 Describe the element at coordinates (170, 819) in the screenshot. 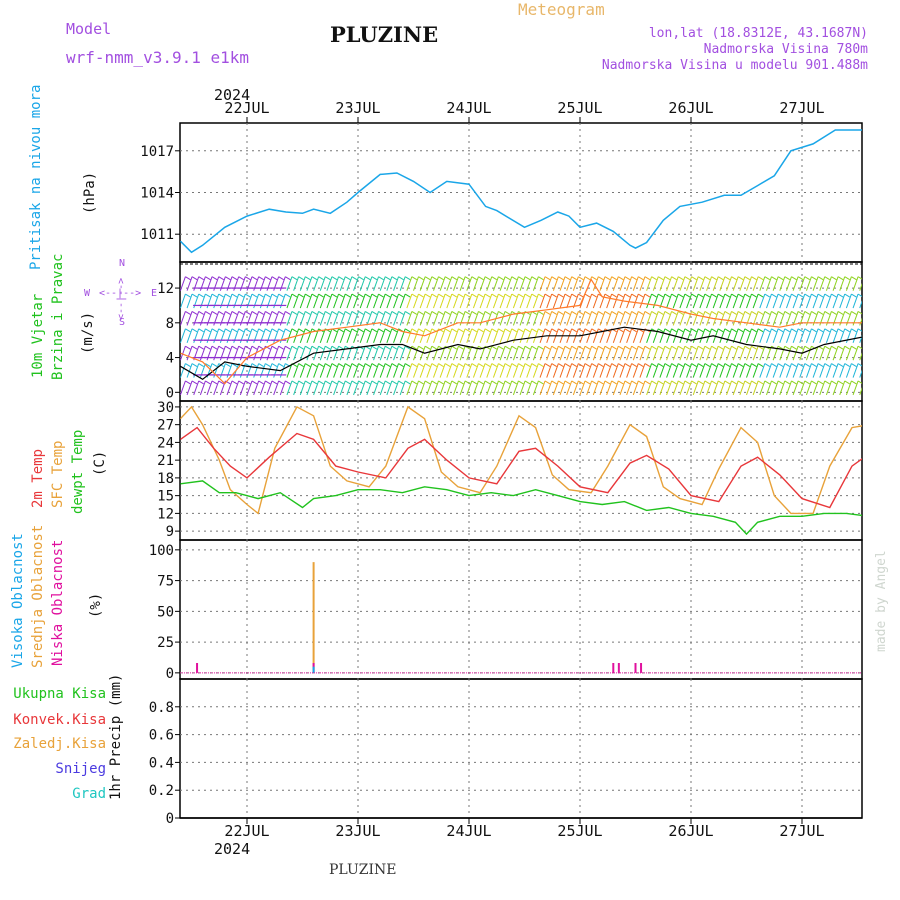

I see `y-tick-label: 0` at that location.